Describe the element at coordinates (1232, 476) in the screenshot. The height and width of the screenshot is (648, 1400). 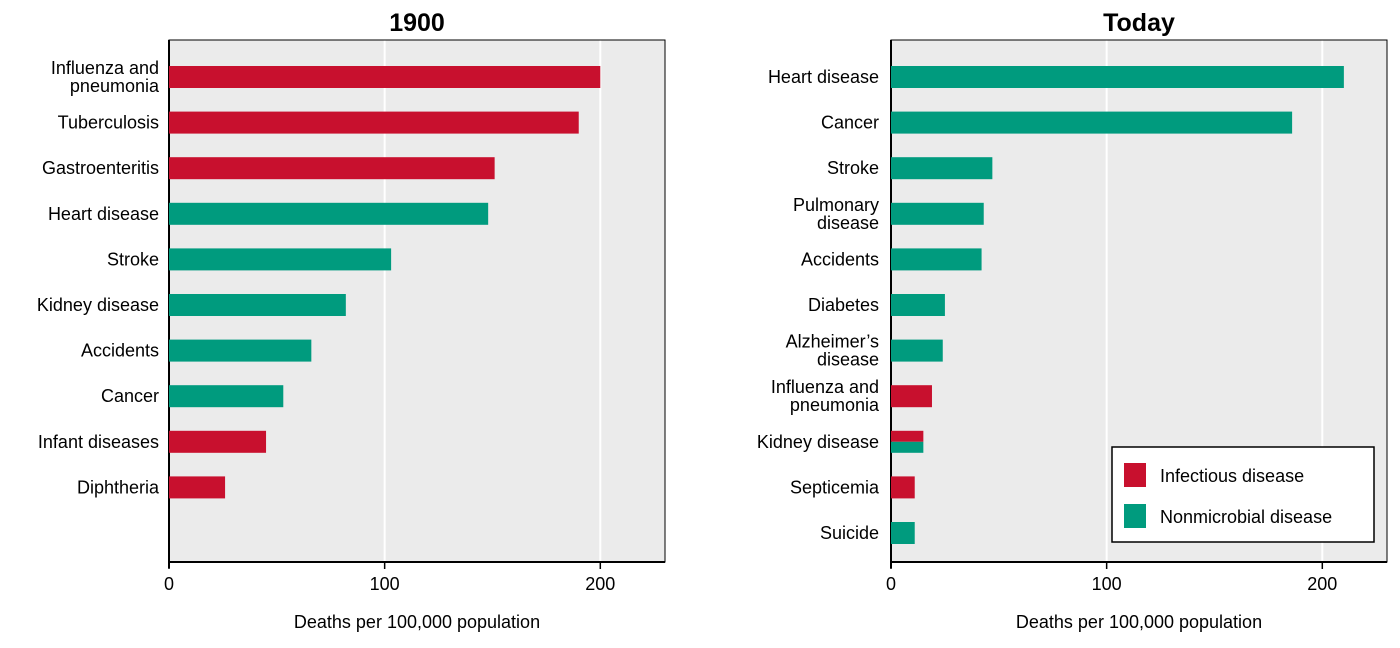
I see `legend-label: Infectious disease` at that location.